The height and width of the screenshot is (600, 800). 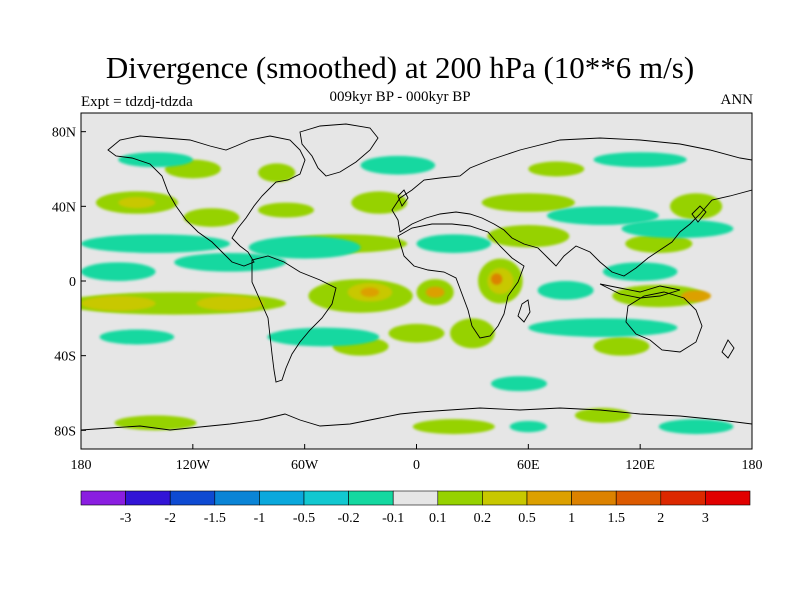 I want to click on colorbar-label: -2, so click(x=170, y=518).